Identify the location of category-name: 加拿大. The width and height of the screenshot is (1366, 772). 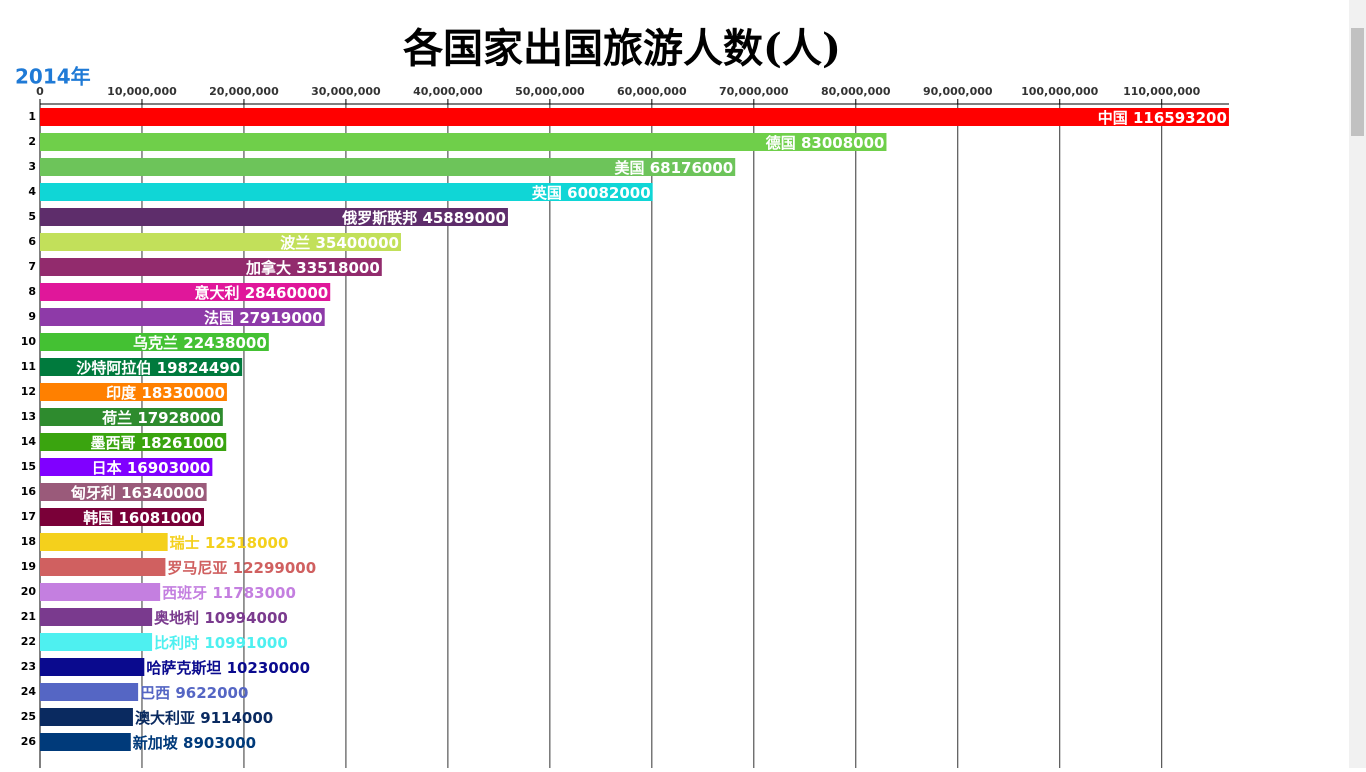
(268, 268).